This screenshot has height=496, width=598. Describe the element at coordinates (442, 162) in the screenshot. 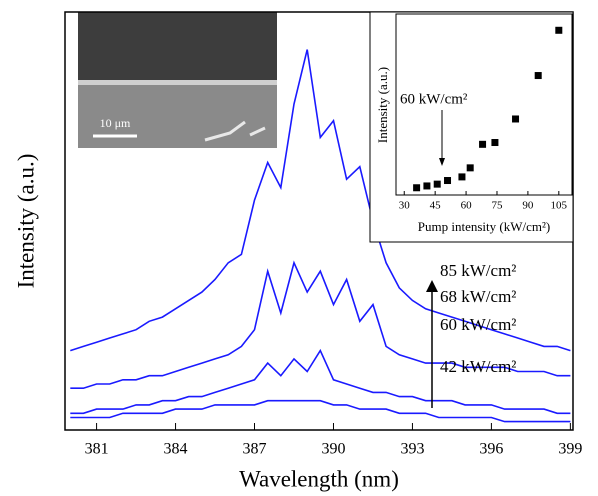

I see `annotation-arrow-head` at that location.